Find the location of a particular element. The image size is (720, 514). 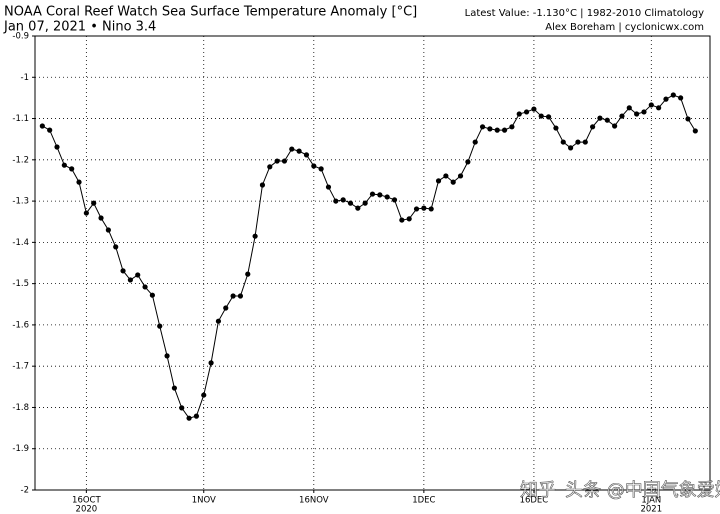

watermark: 知乎 is located at coordinates (538, 490).